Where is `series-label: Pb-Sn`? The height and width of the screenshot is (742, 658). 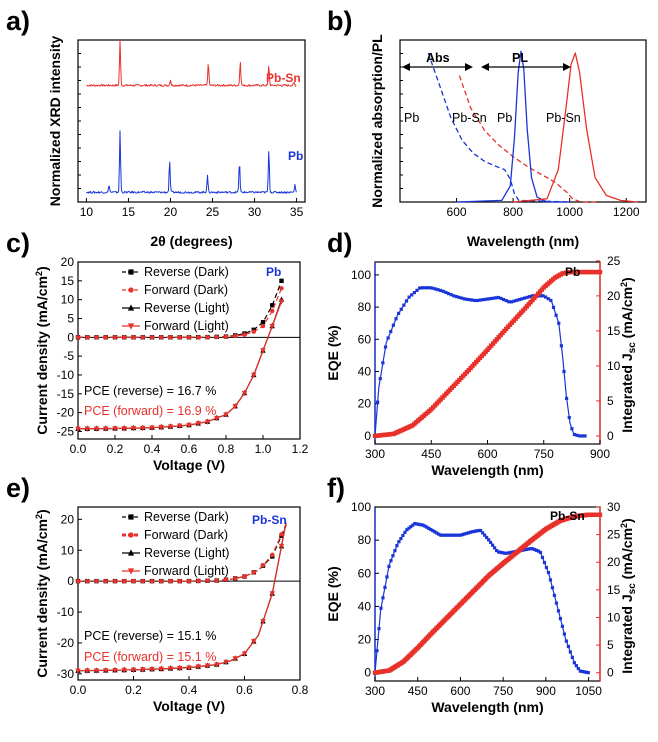
series-label: Pb-Sn is located at coordinates (283, 78).